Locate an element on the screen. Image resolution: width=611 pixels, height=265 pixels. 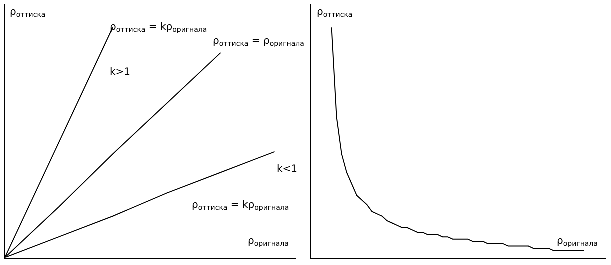
annotation: k>1 is located at coordinates (120, 72).